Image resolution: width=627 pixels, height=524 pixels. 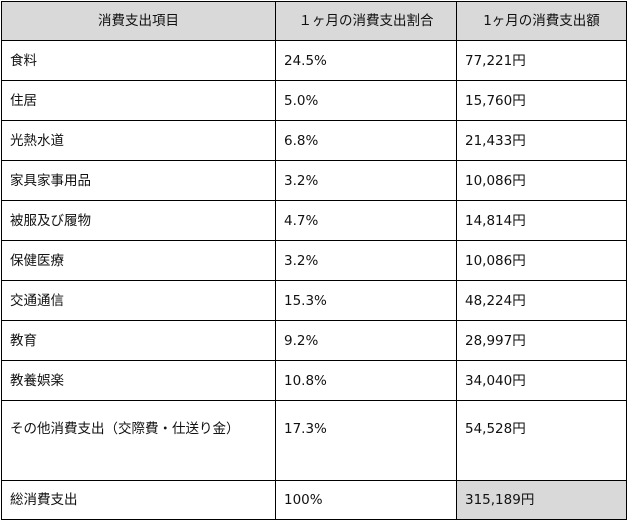 What do you see at coordinates (541, 140) in the screenshot?
I see `row-amount: 21,433円` at bounding box center [541, 140].